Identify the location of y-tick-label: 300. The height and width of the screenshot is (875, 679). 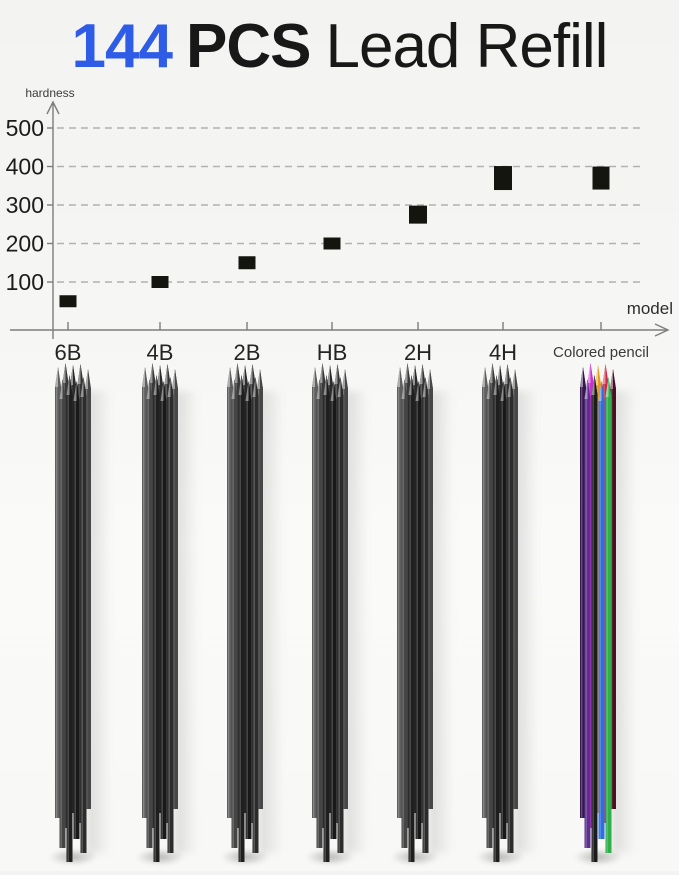
(25, 205).